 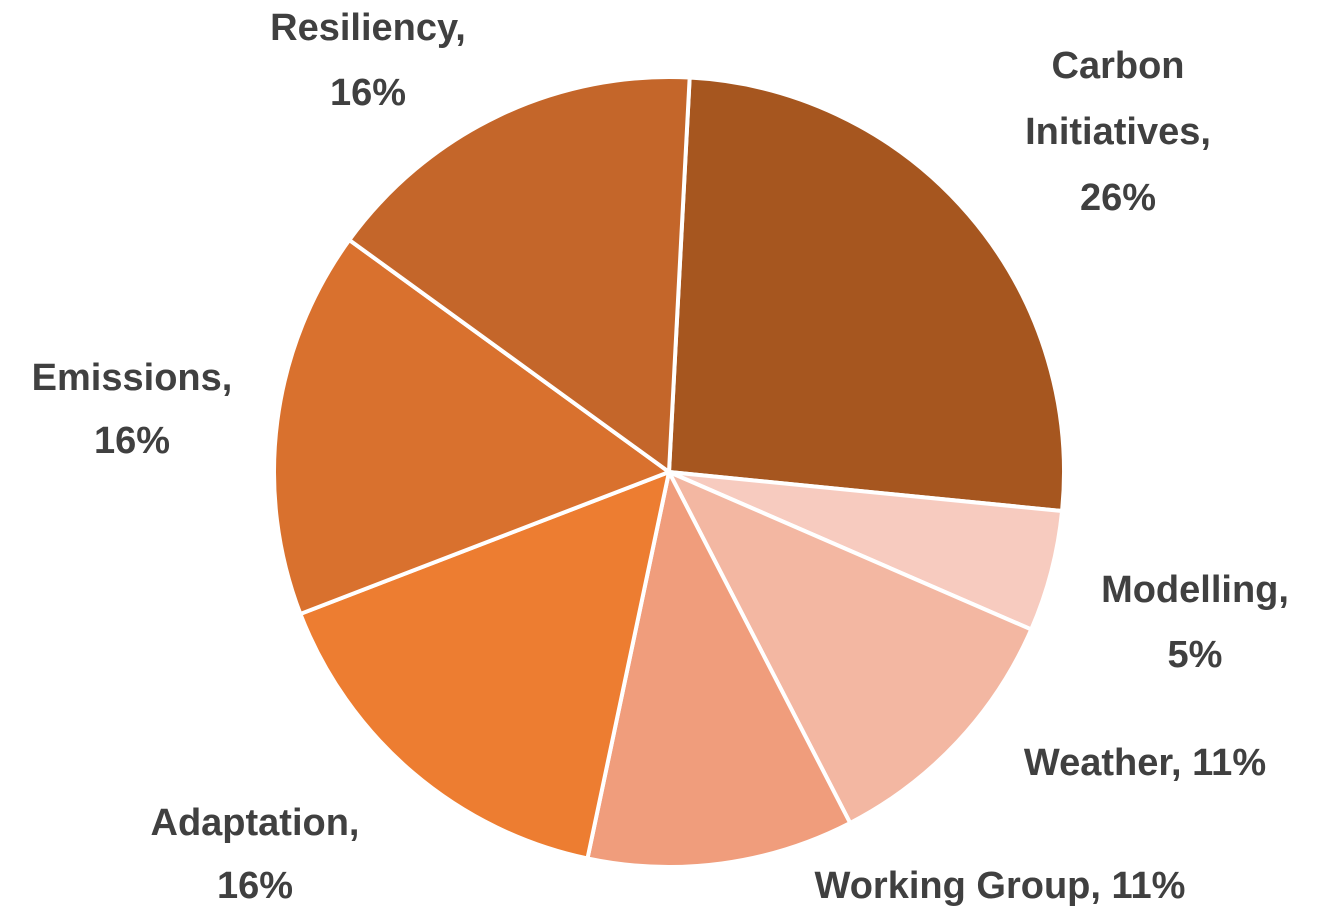 I want to click on data-label: Resiliency, 16%, so click(x=368, y=60).